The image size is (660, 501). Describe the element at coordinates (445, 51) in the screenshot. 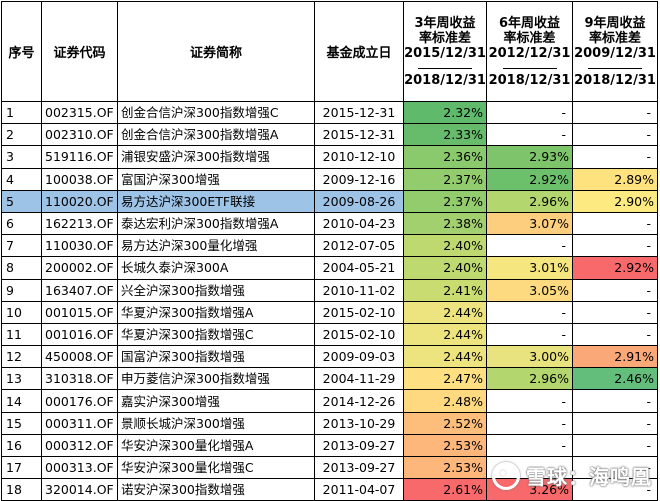

I see `header-3y-stddev: 3年周收益 率标准差 2015/12/31 2018/12/31` at that location.